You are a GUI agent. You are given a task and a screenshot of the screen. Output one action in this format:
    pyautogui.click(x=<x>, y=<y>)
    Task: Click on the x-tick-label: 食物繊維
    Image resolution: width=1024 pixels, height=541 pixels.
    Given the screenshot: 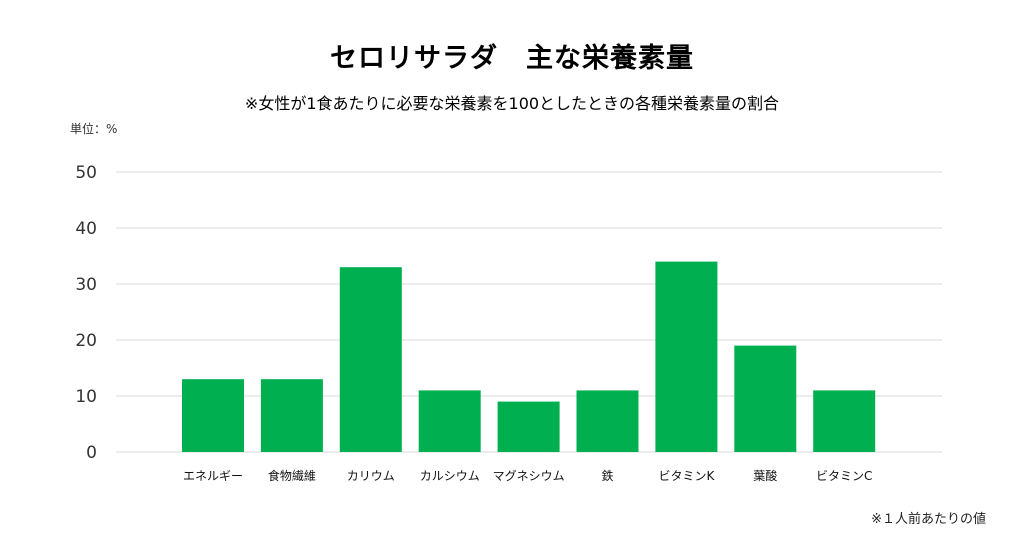 What is the action you would take?
    pyautogui.click(x=292, y=475)
    